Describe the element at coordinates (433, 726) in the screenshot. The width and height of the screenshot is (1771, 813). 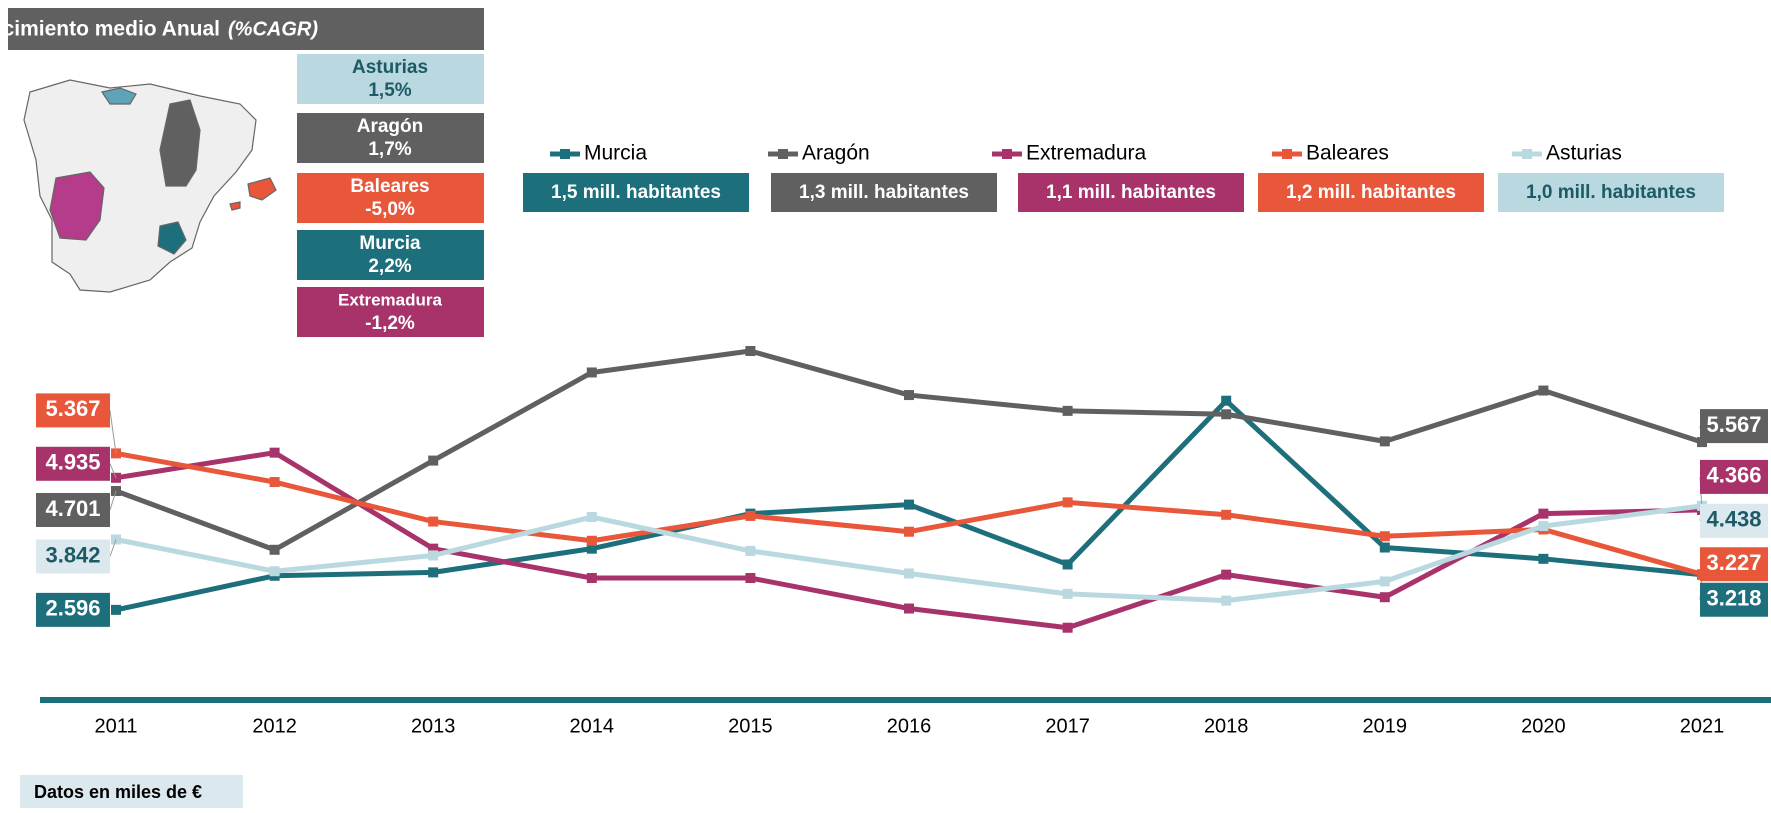
I see `x-tick-label: 2013` at that location.